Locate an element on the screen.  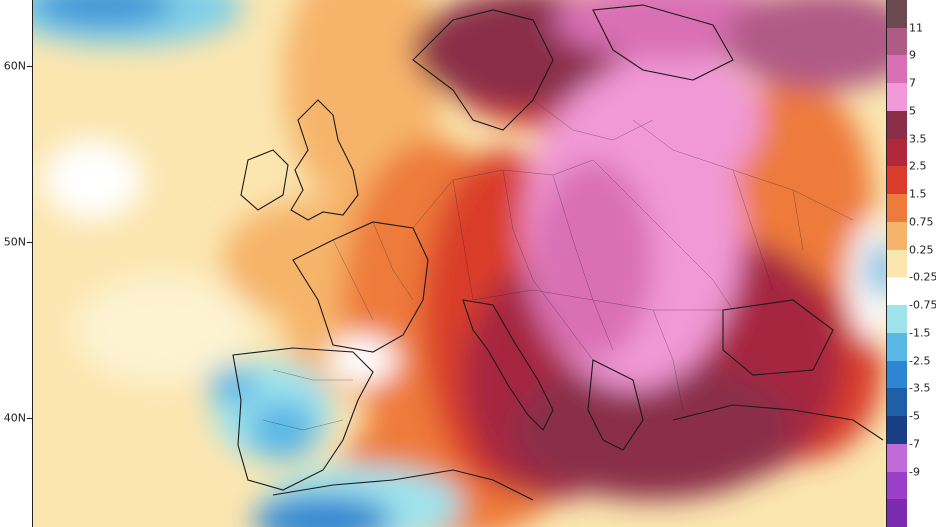
iberia-outline is located at coordinates (303, 419).